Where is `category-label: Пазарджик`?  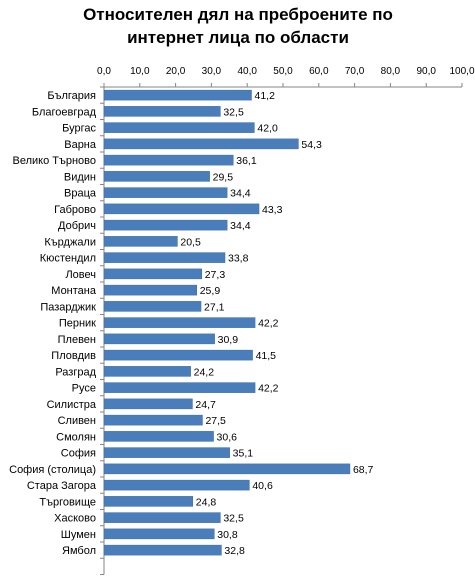 category-label: Пазарджик is located at coordinates (68, 307).